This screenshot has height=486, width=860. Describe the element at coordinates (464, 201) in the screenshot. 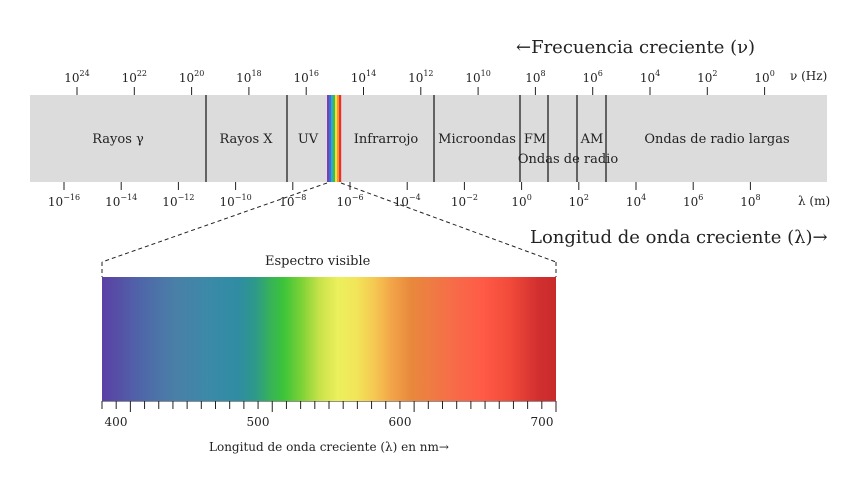

I see `wavelength-tick-label: 10⁻²` at that location.